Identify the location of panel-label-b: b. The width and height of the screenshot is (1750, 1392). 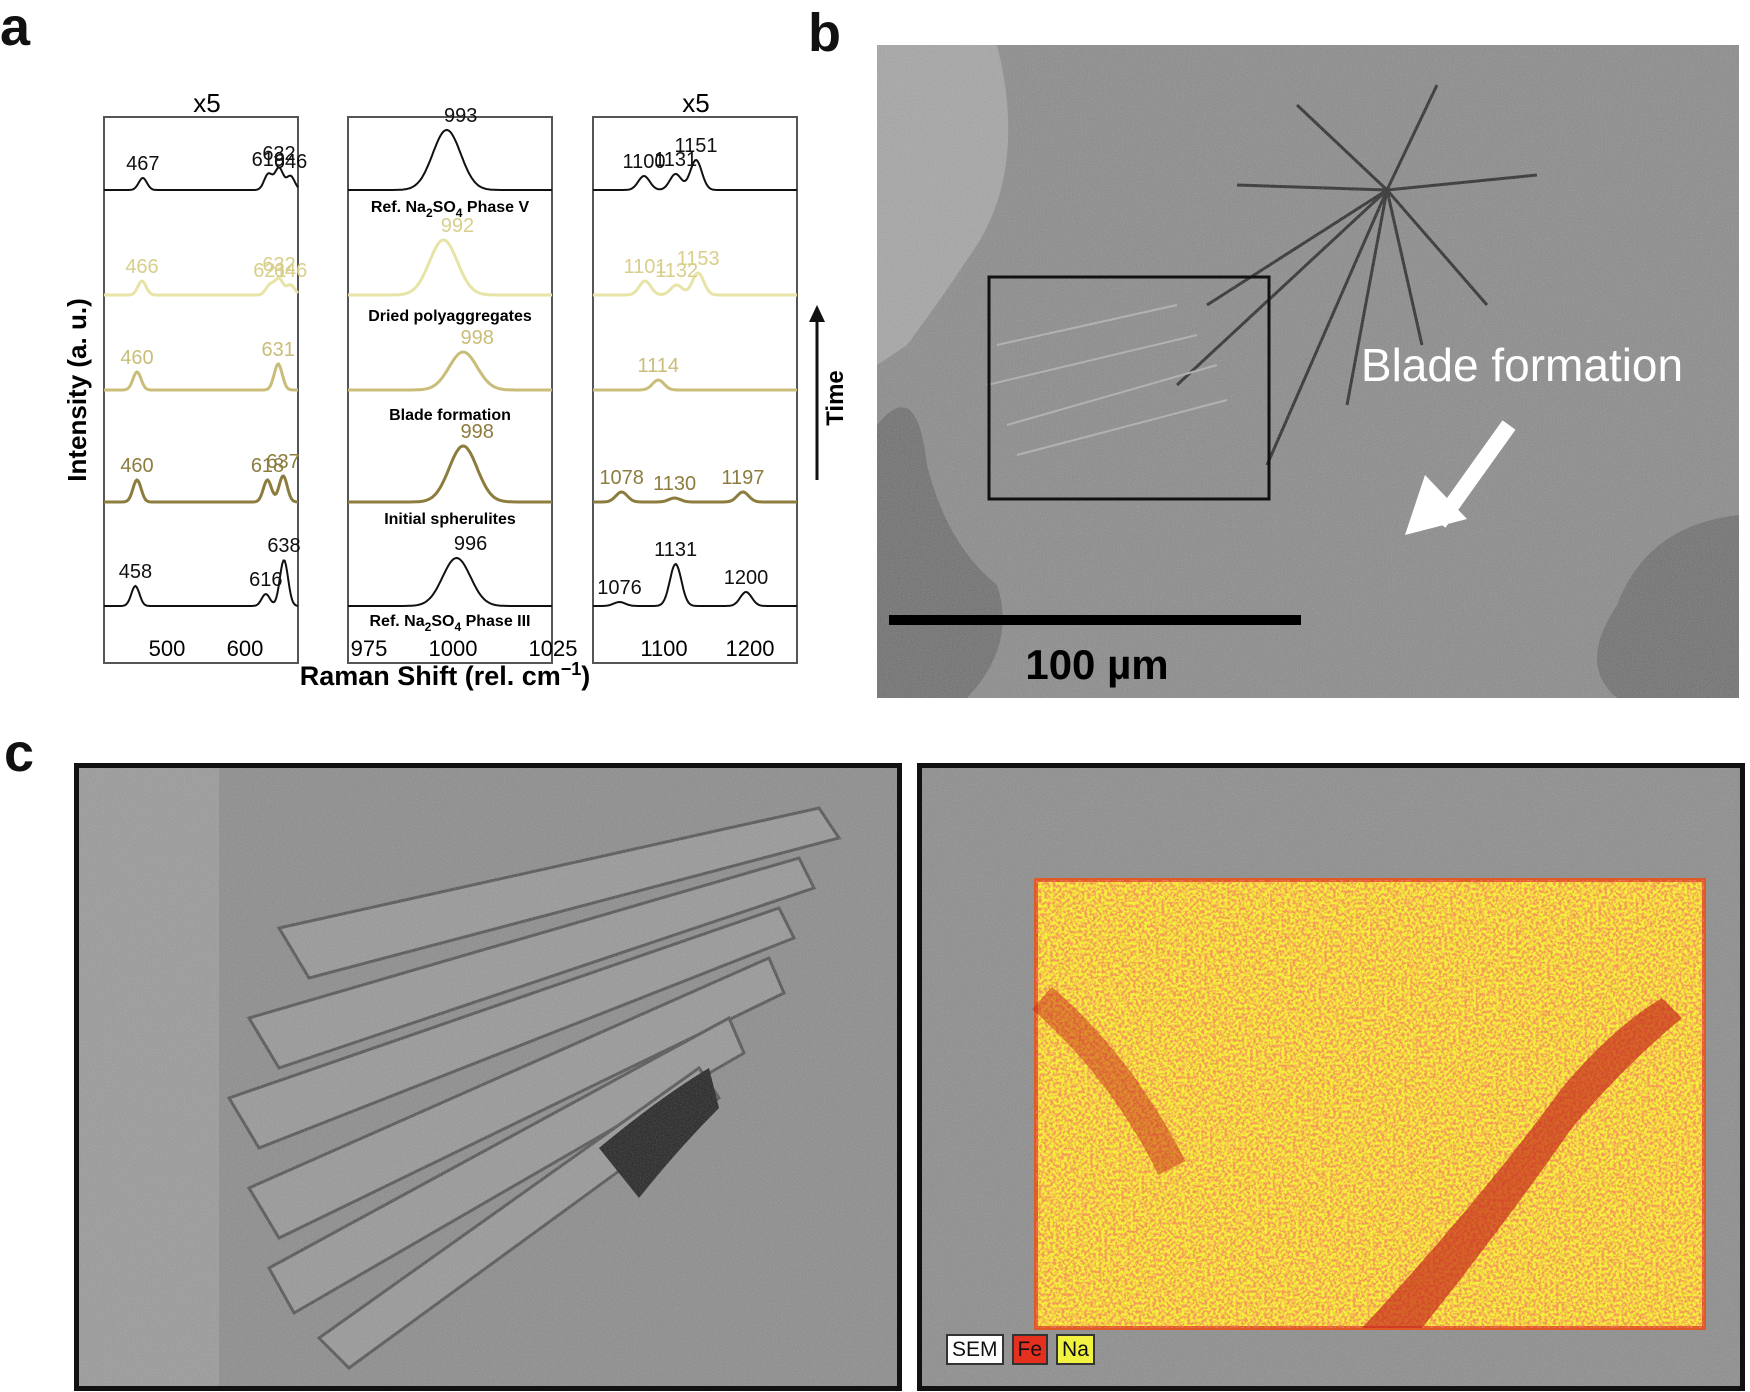
(824, 33).